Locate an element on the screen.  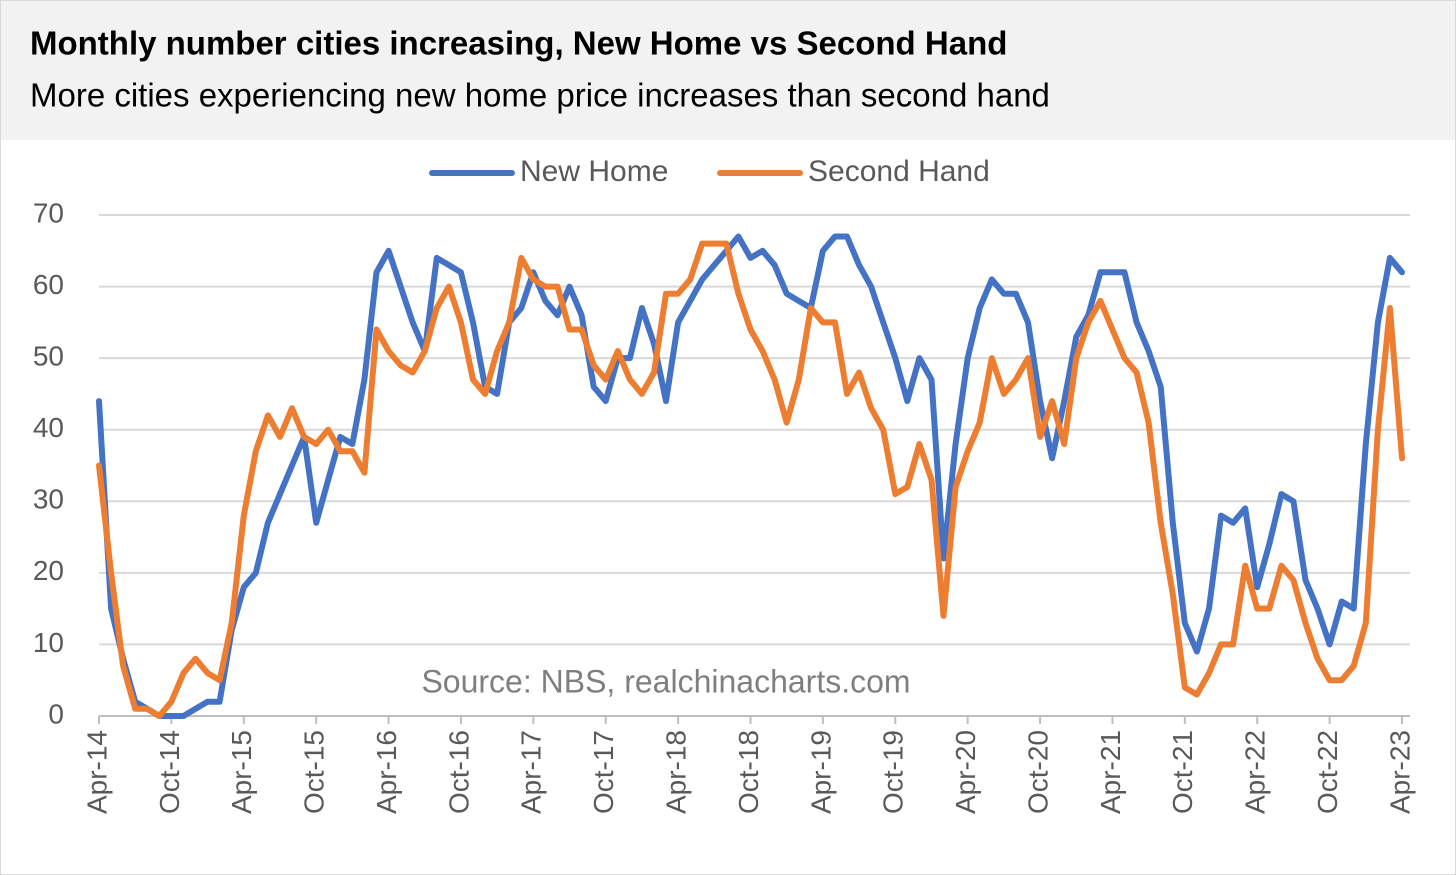
y-tick-label: 0 is located at coordinates (56, 713).